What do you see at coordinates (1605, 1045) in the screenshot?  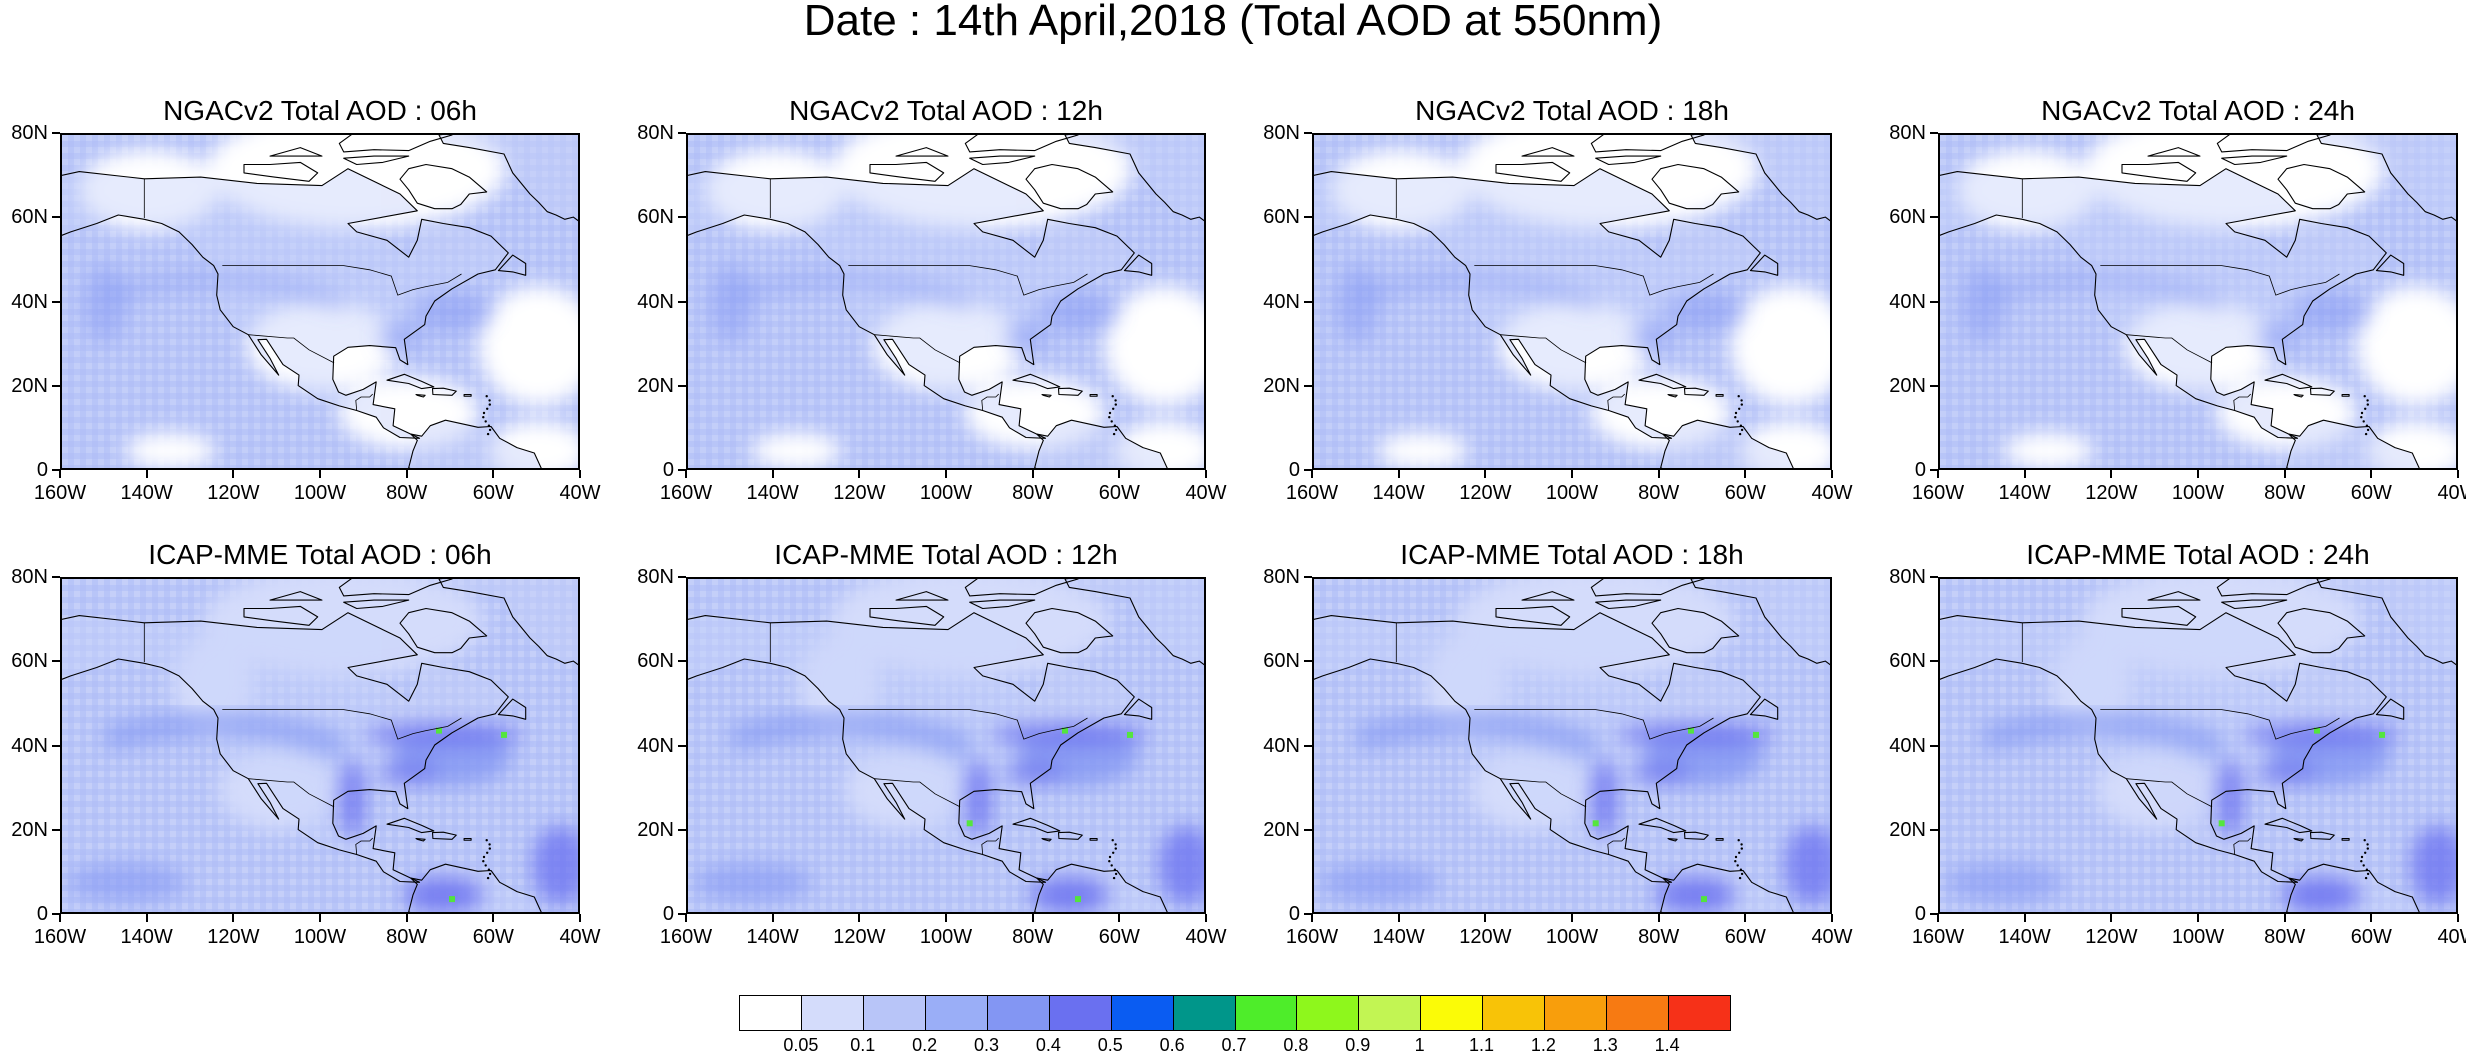 I see `colorbar-level-label: 1.3` at bounding box center [1605, 1045].